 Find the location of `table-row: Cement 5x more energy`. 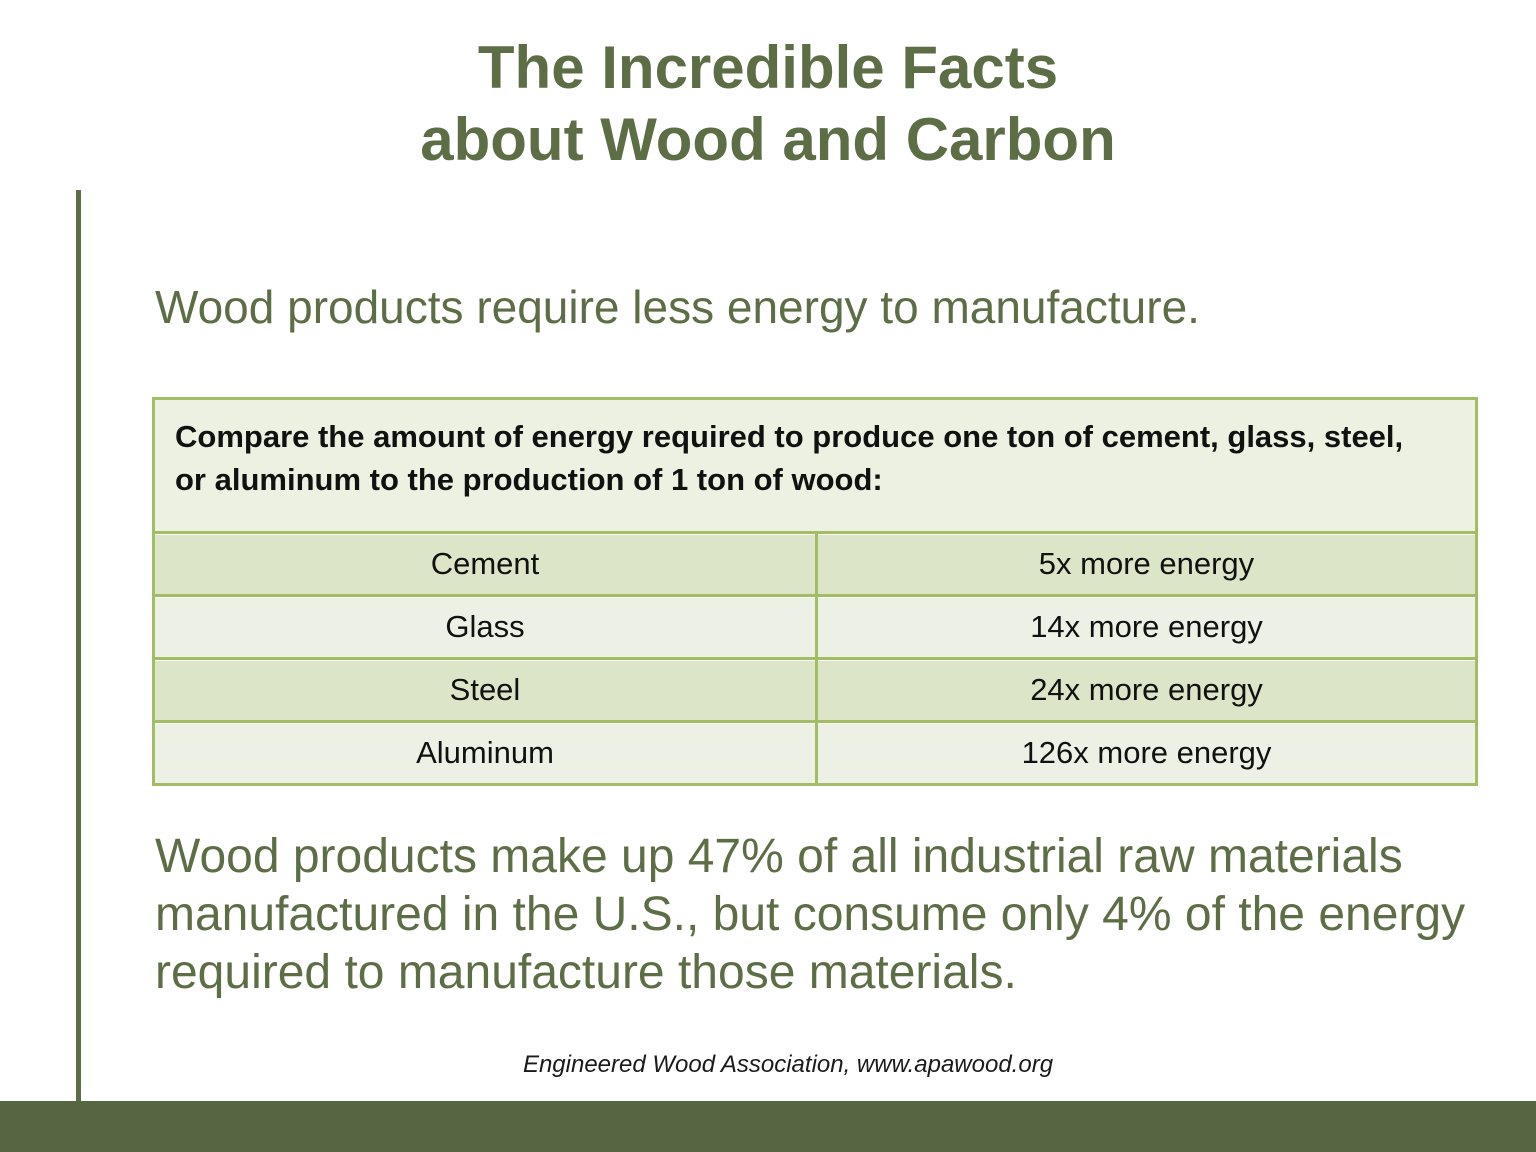

table-row: Cement 5x more energy is located at coordinates (815, 562).